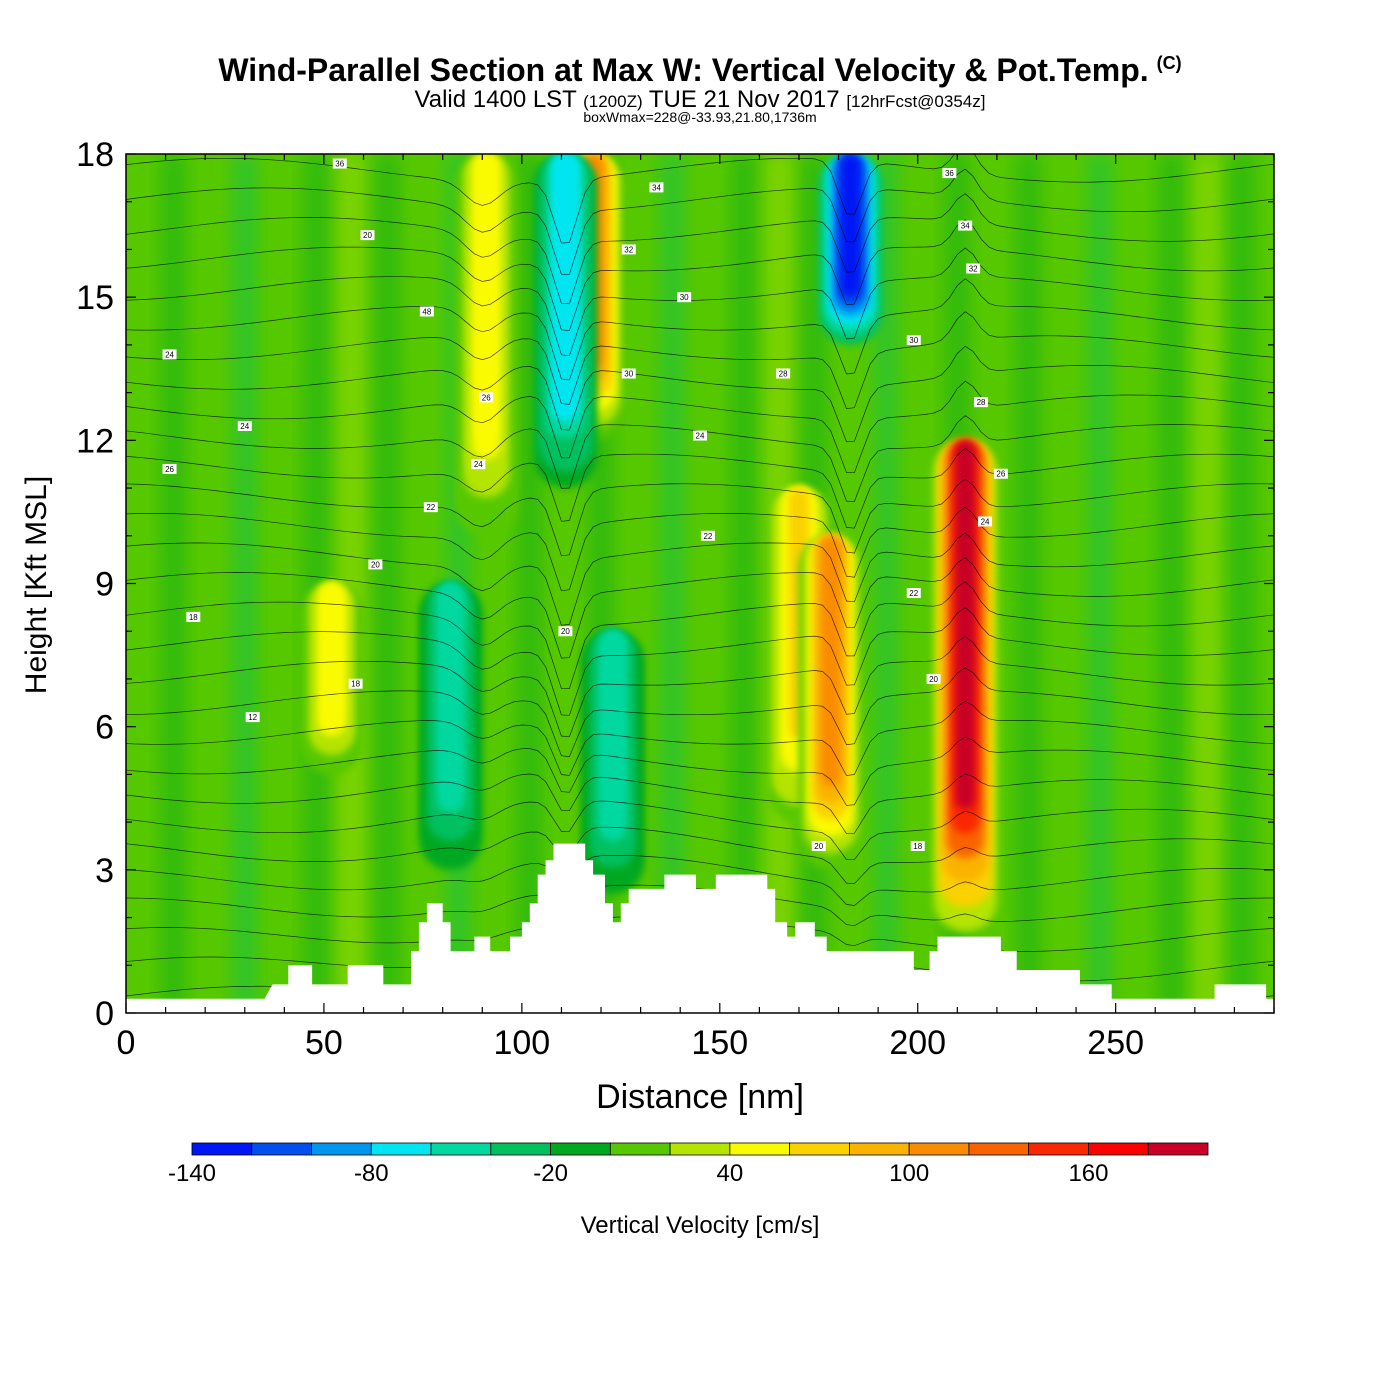 The image size is (1400, 1400). I want to click on isentrope-label: 20, so click(933, 678).